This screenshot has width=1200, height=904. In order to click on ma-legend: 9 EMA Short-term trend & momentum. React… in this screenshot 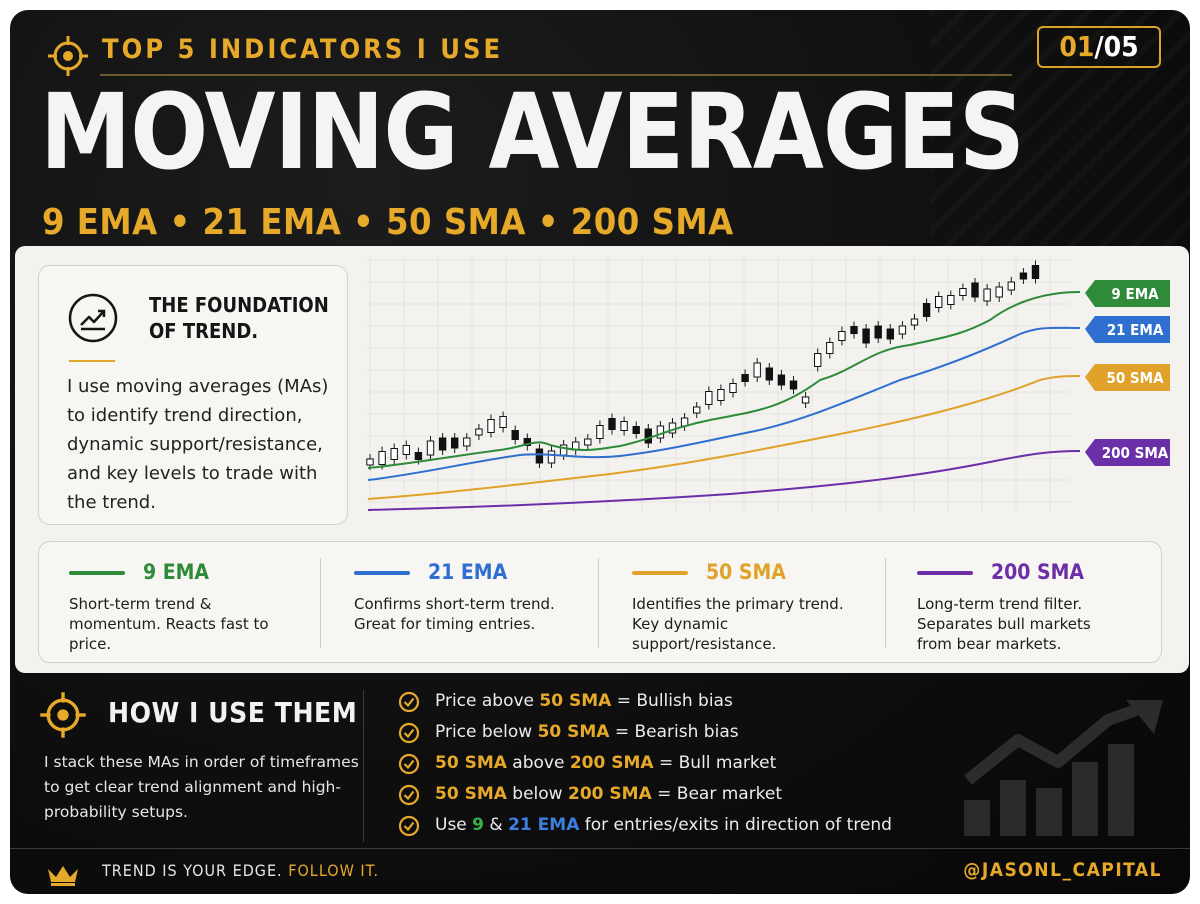, I will do `click(600, 602)`.